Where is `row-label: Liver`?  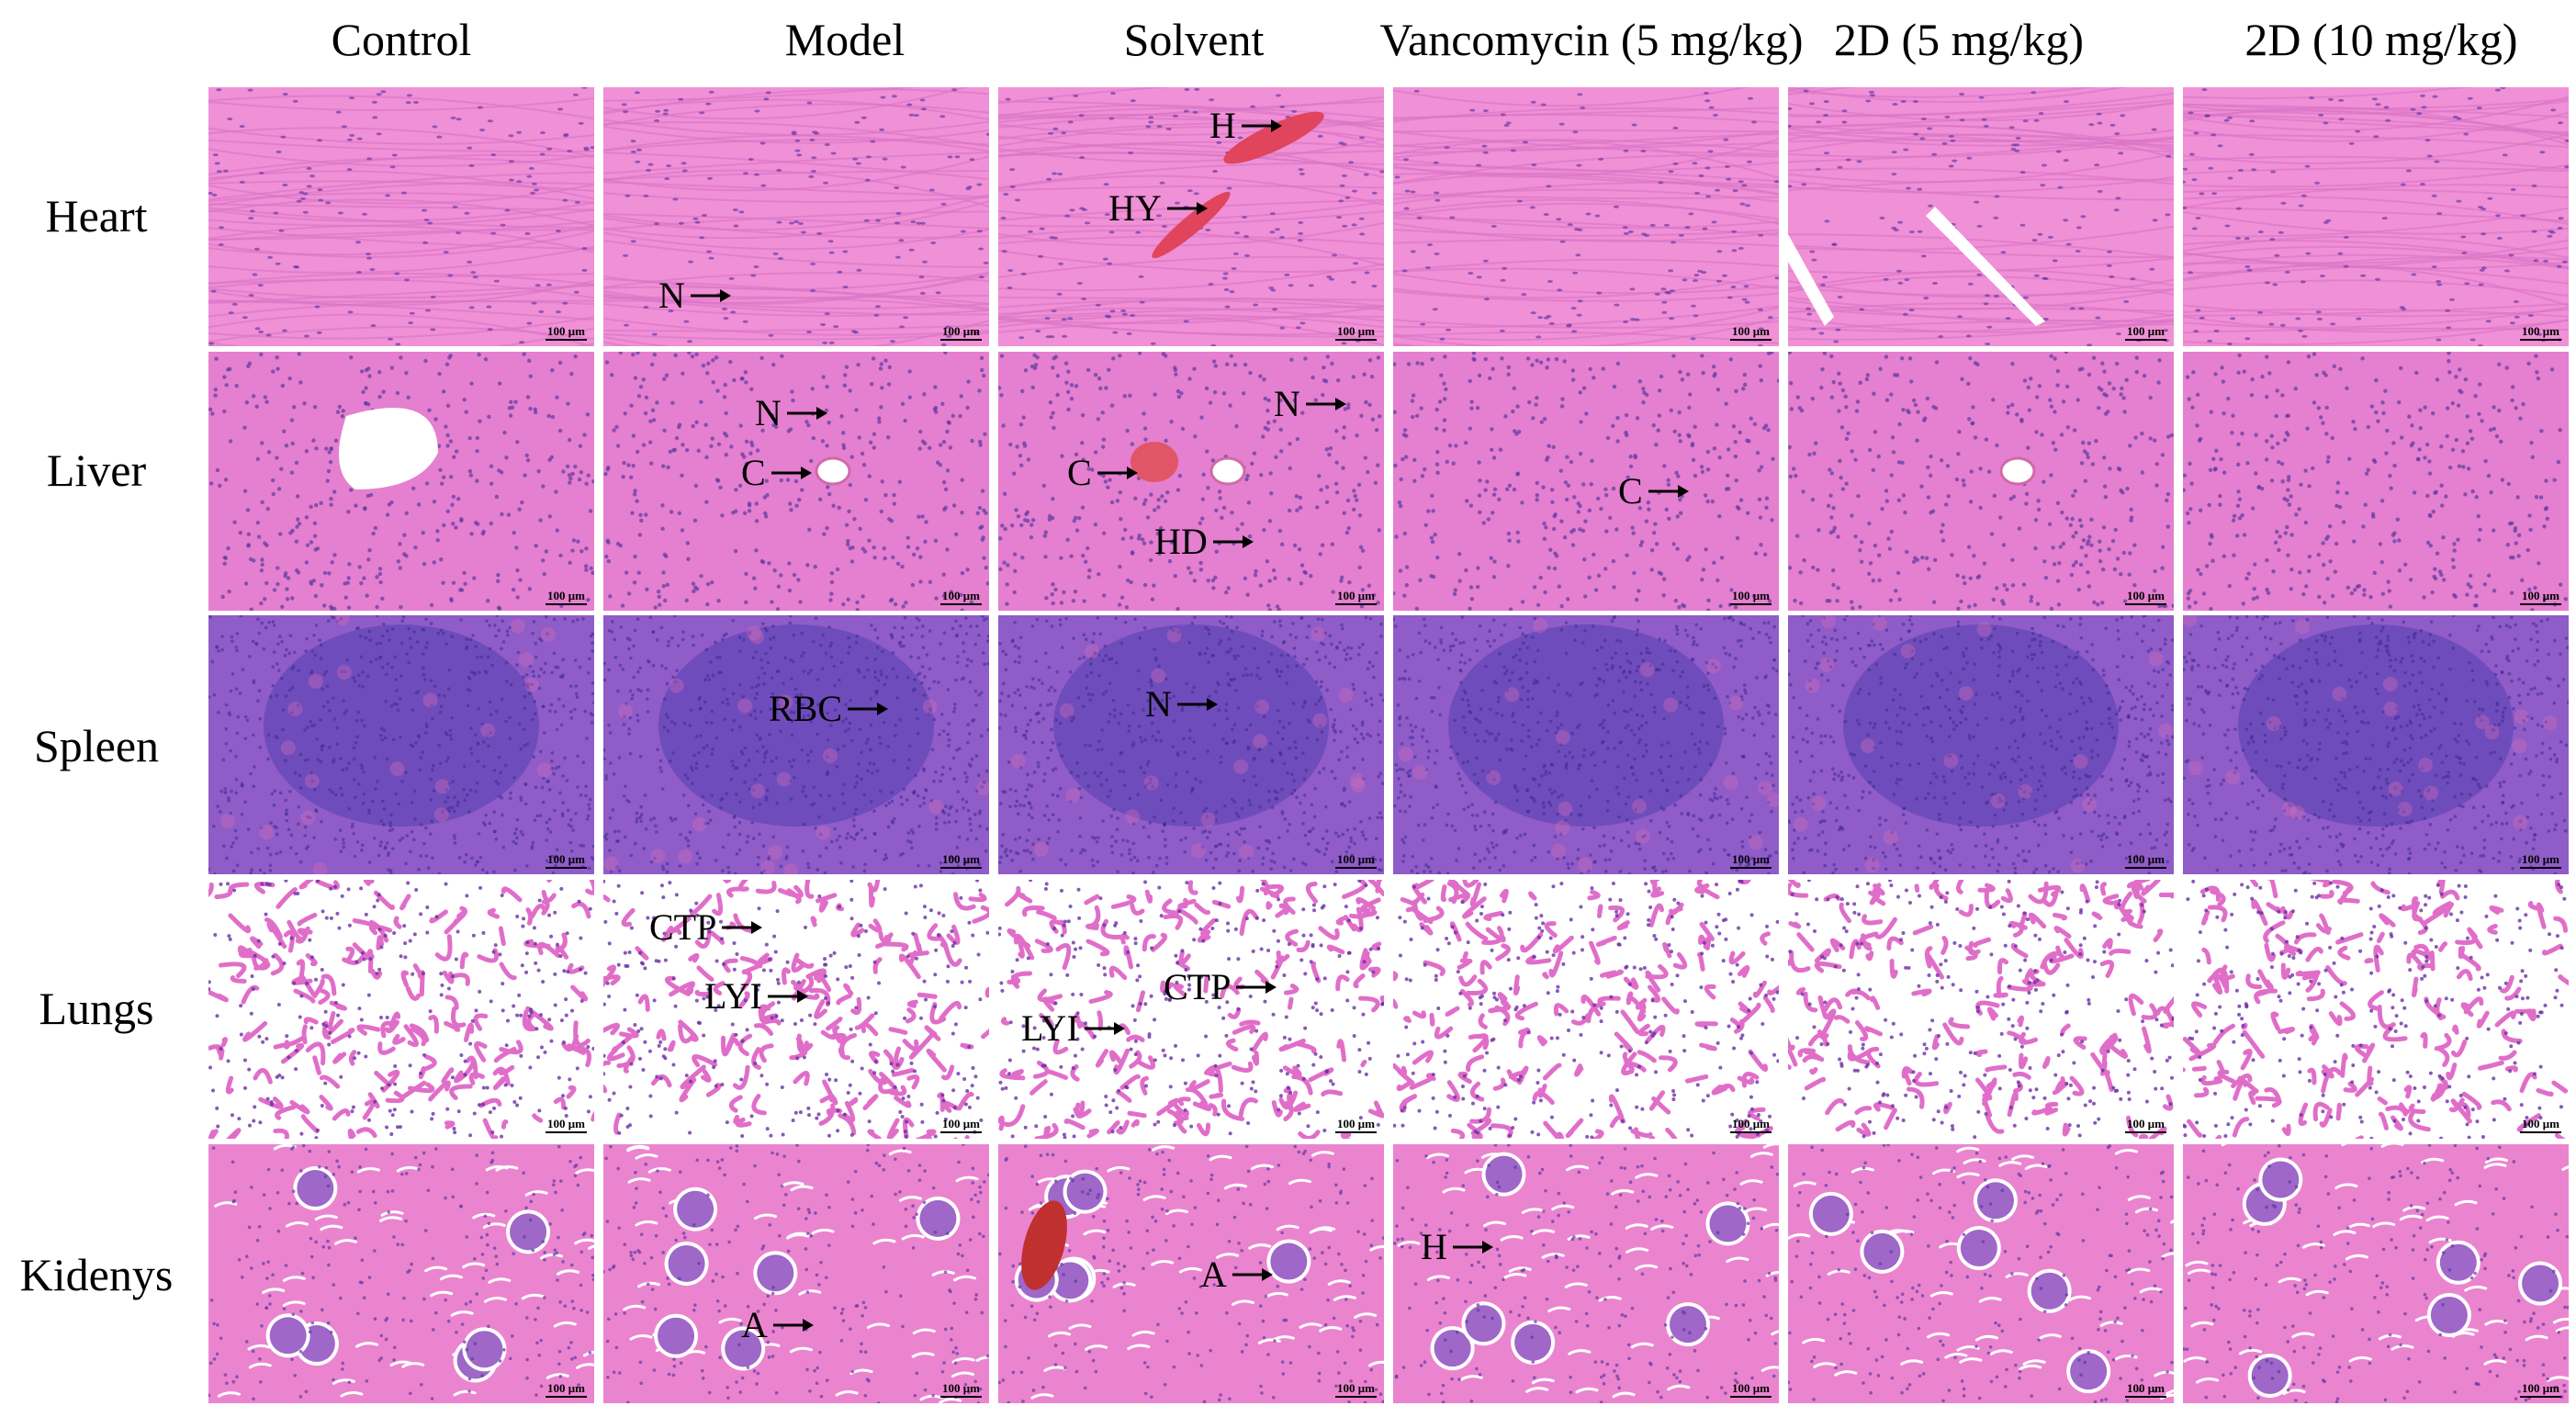
row-label: Liver is located at coordinates (96, 470).